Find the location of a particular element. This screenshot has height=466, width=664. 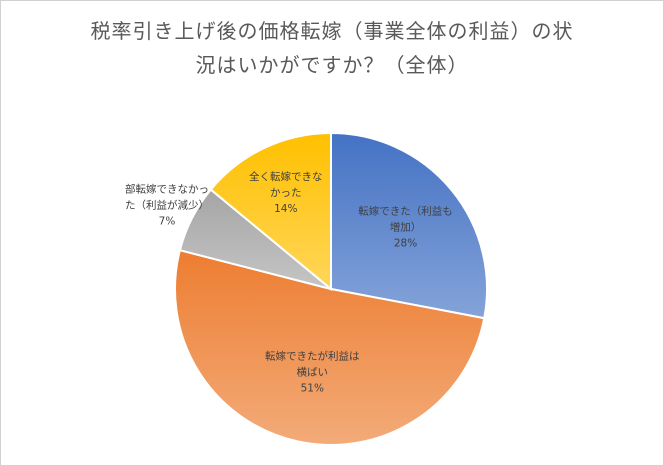

data-label-category-3-line-1: 部転嫁できなかっ is located at coordinates (167, 188).